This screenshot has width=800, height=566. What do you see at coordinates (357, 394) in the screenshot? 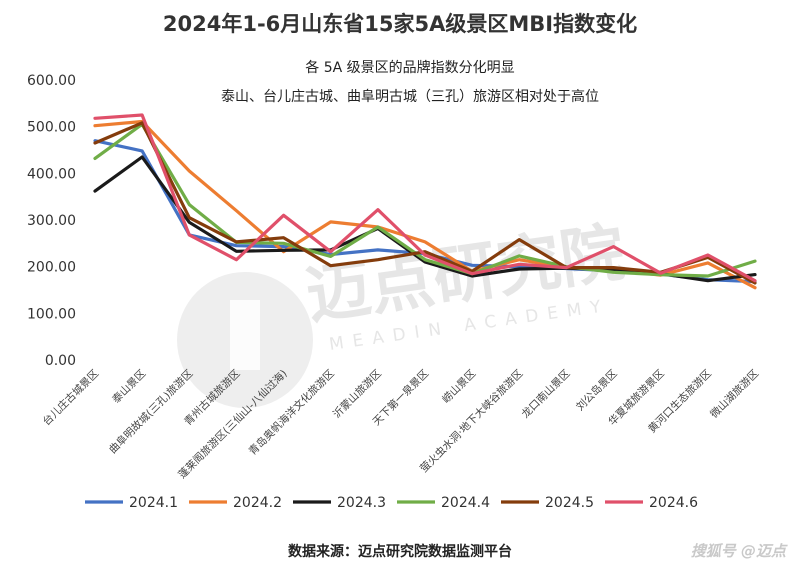
I see `x-tick-label: 沂蒙山旅游区` at bounding box center [357, 394].